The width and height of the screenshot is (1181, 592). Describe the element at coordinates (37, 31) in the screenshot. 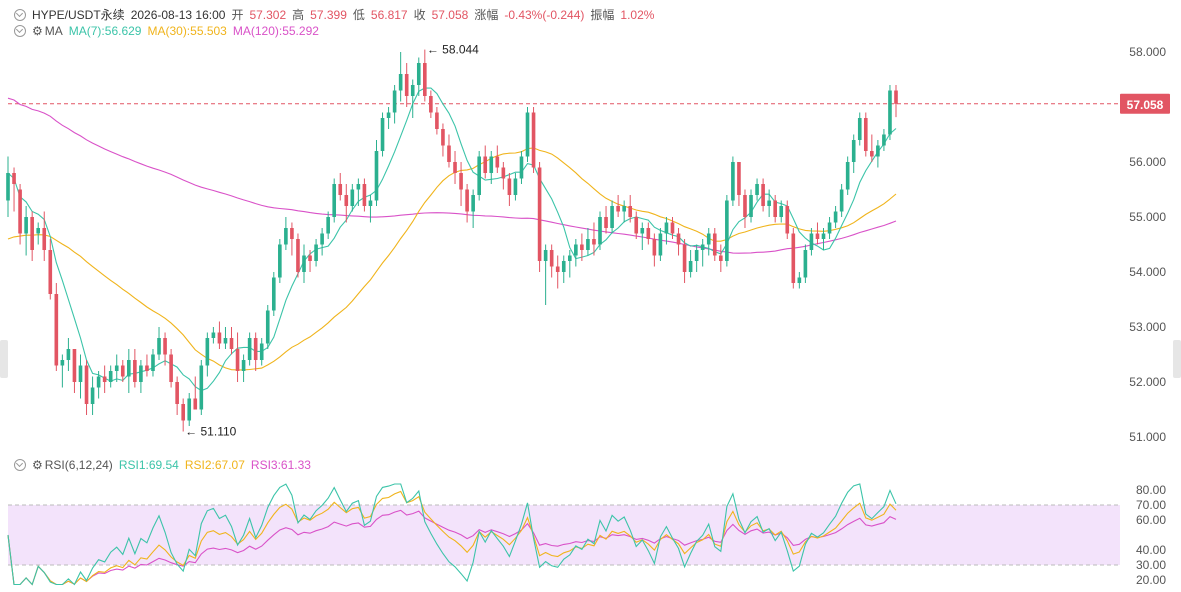

I see `ma-settings-icon: ⚙` at that location.